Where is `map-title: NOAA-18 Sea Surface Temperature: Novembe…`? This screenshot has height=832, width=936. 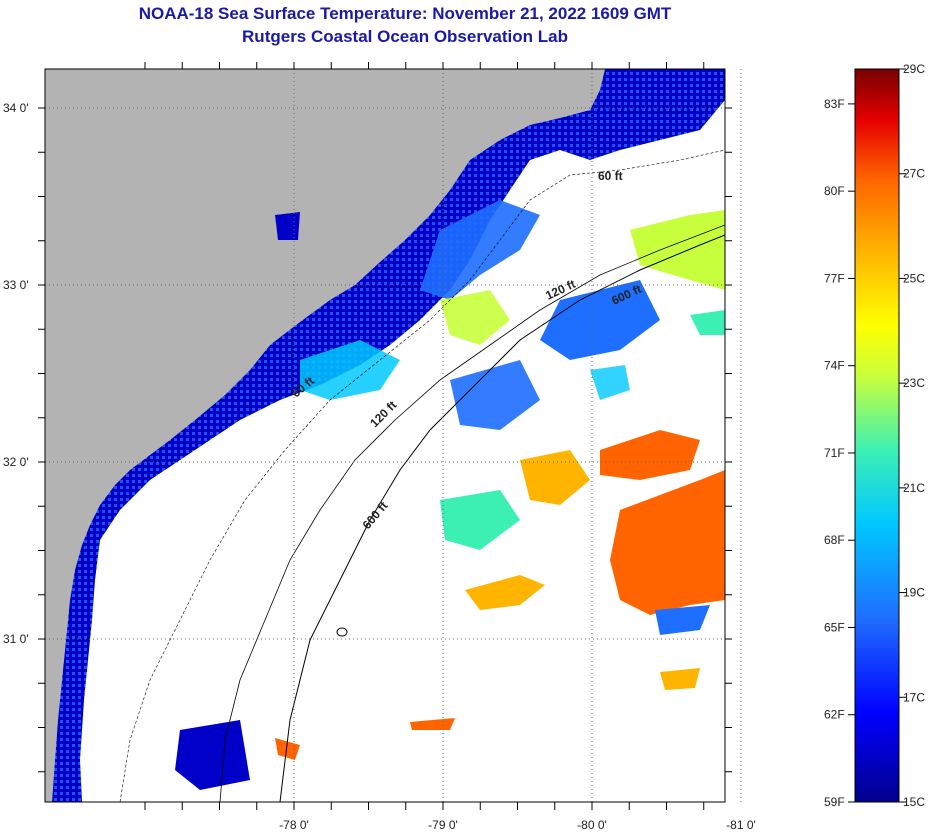 map-title: NOAA-18 Sea Surface Temperature: Novembe… is located at coordinates (405, 13).